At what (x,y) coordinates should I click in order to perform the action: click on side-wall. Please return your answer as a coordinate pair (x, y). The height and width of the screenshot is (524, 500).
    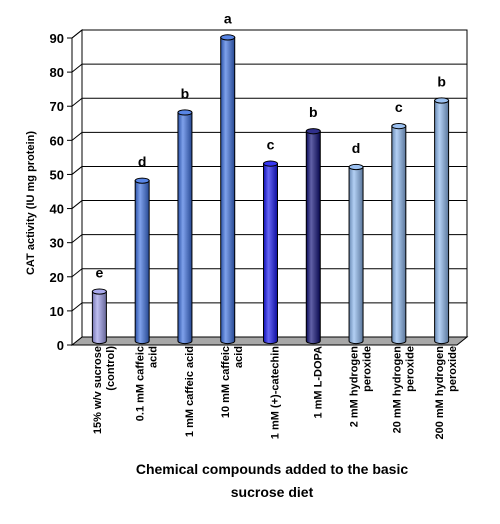
    Looking at the image, I should click on (77, 187).